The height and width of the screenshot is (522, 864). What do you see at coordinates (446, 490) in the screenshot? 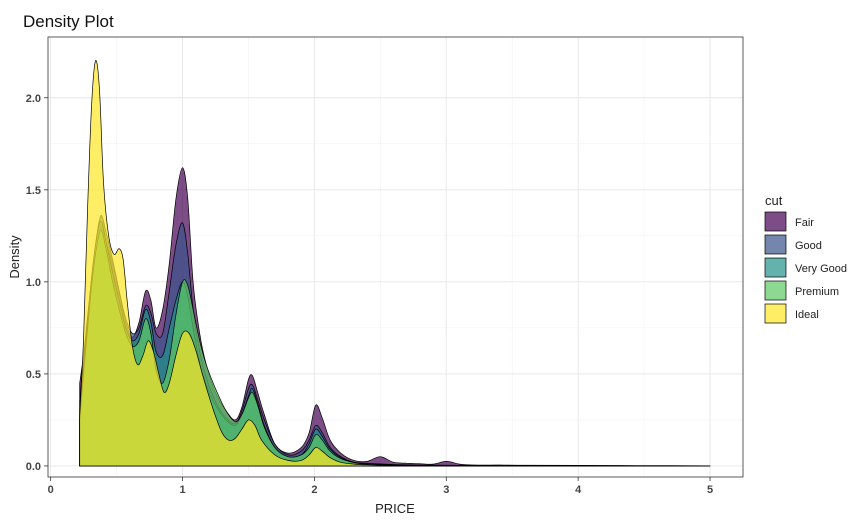
I see `x-tick-label: 3` at bounding box center [446, 490].